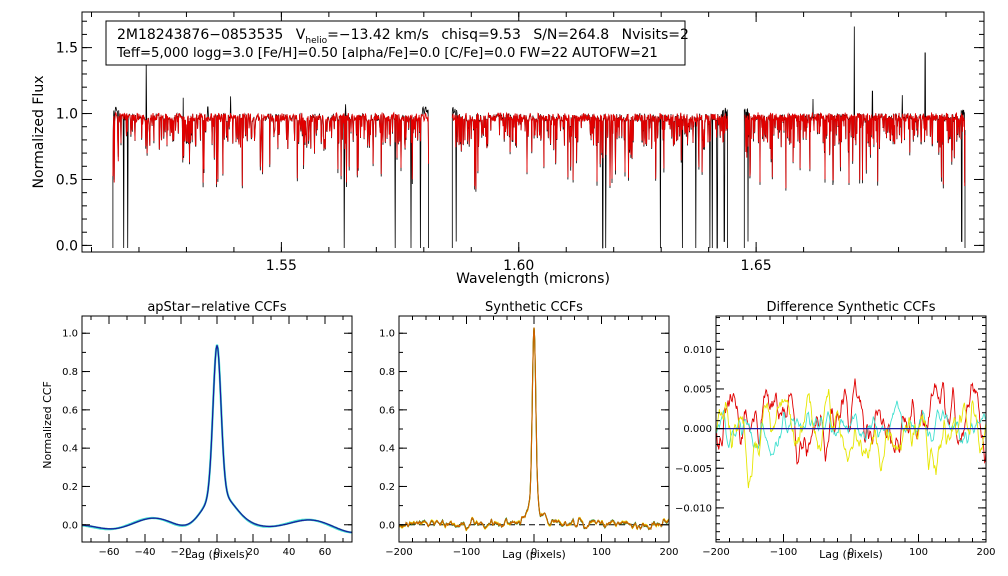 This screenshot has height=576, width=1008. What do you see at coordinates (655, 35) in the screenshot?
I see `nvisits-value: Nvisits=2` at bounding box center [655, 35].